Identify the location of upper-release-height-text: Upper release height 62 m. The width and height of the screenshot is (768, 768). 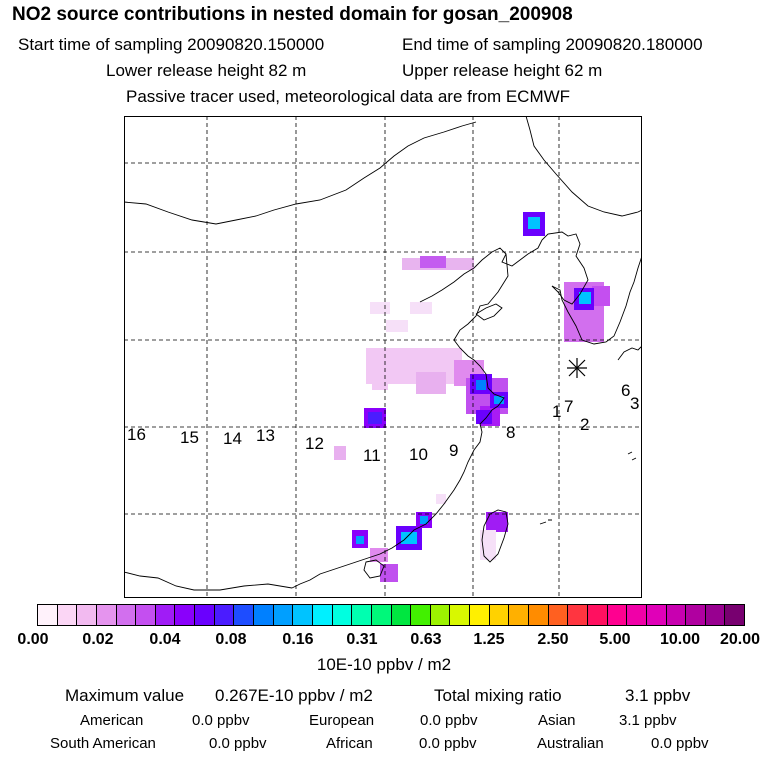
(502, 70).